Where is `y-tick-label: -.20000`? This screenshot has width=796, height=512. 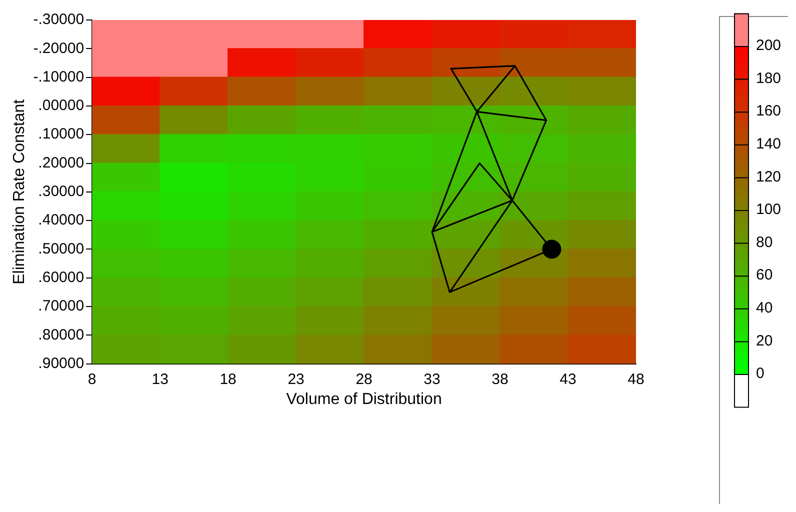 y-tick-label: -.20000 is located at coordinates (58, 48).